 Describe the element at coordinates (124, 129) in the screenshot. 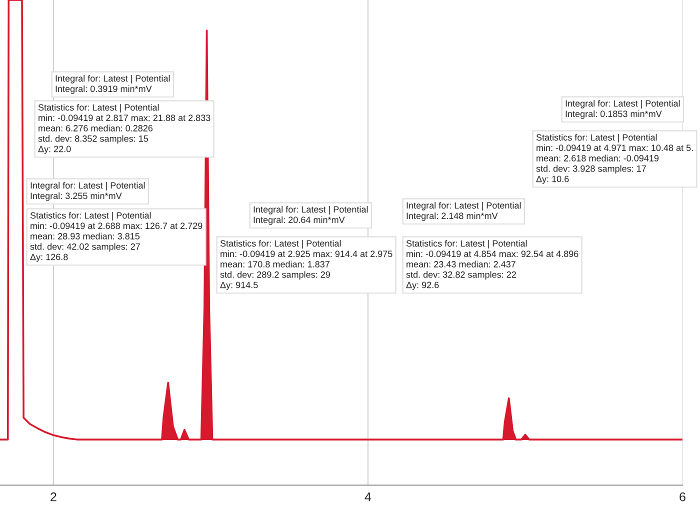

I see `annotation: Statistics for: Latest | Potential min: -0.09419 at 2.817 max: 21.88 at 2.833 mean: 6.276 median: 0.2826 std. dev: 8.352 samples: 15 Δy: 22.0` at that location.